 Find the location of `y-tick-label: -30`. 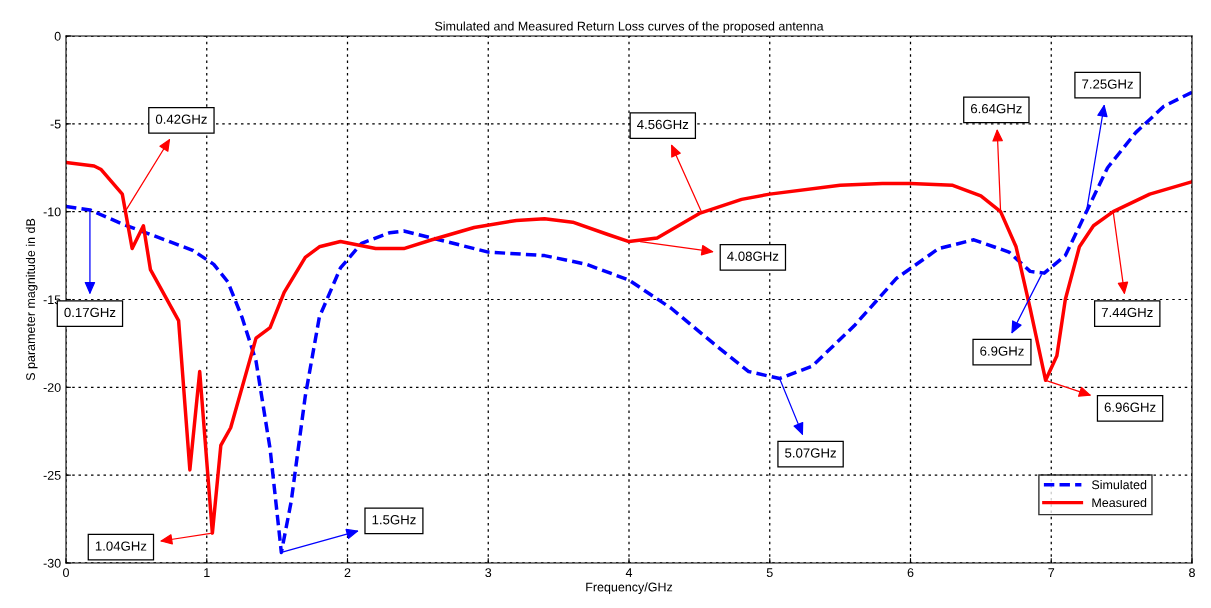

y-tick-label: -30 is located at coordinates (52, 563).